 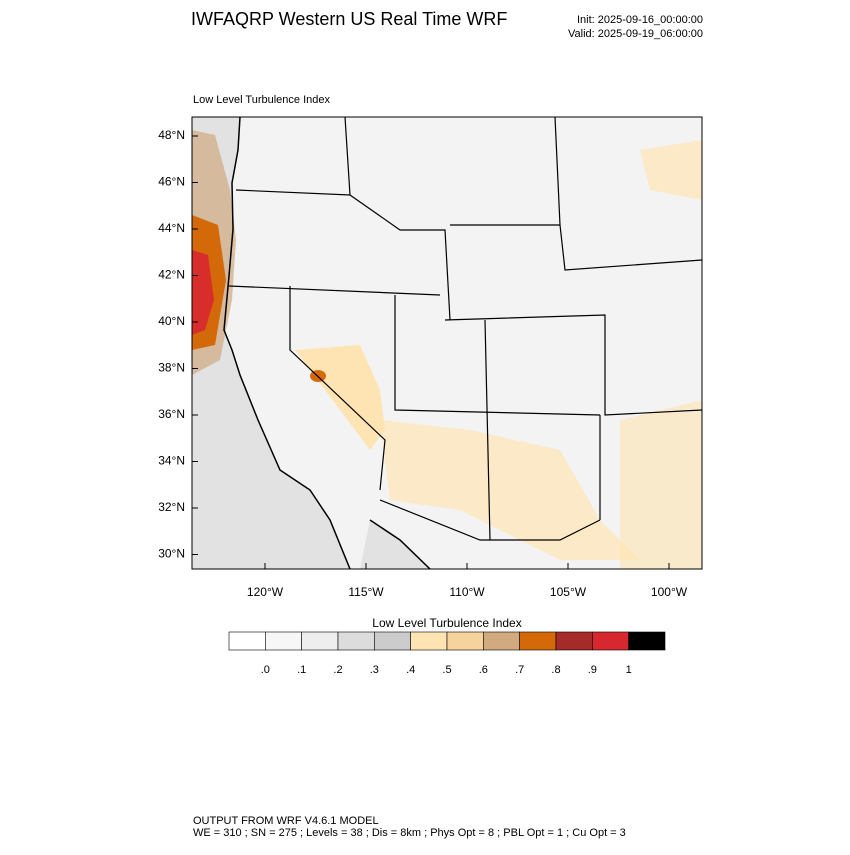 What do you see at coordinates (395, 544) in the screenshot?
I see `gulf` at bounding box center [395, 544].